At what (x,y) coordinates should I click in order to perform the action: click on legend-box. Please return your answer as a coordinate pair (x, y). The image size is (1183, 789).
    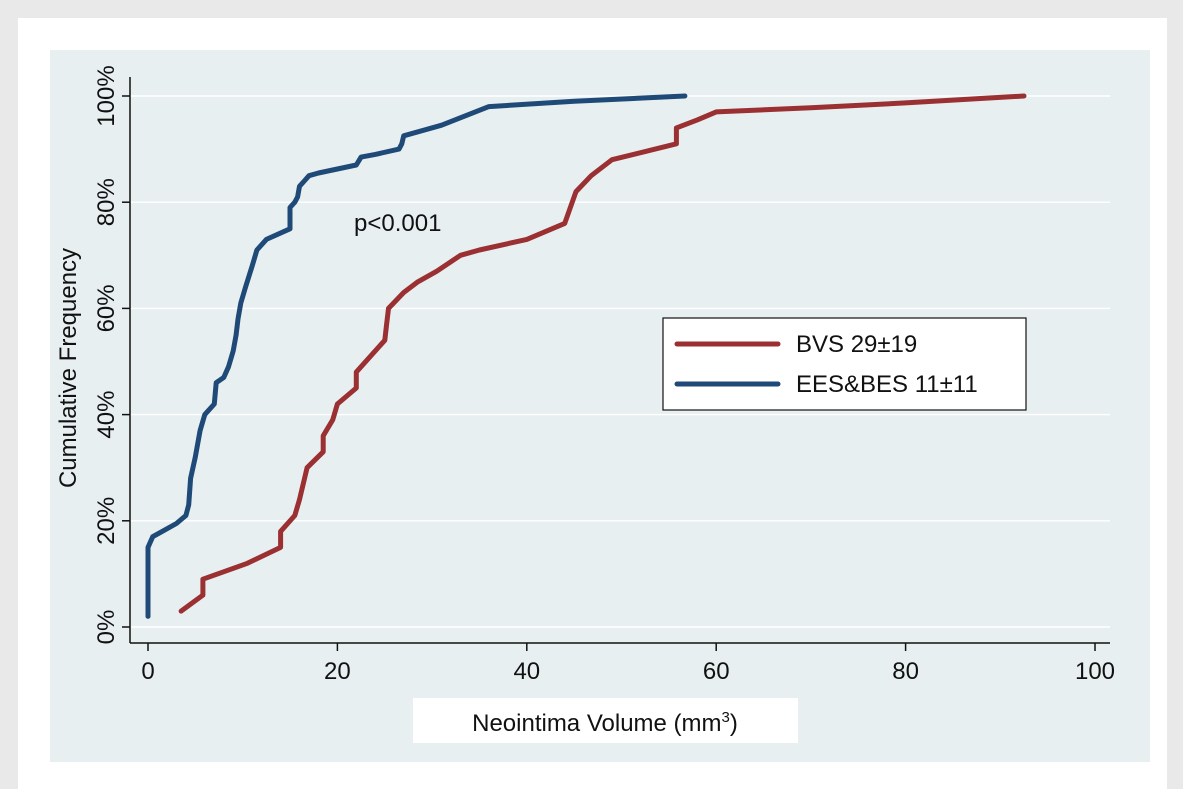
    Looking at the image, I should click on (844, 364).